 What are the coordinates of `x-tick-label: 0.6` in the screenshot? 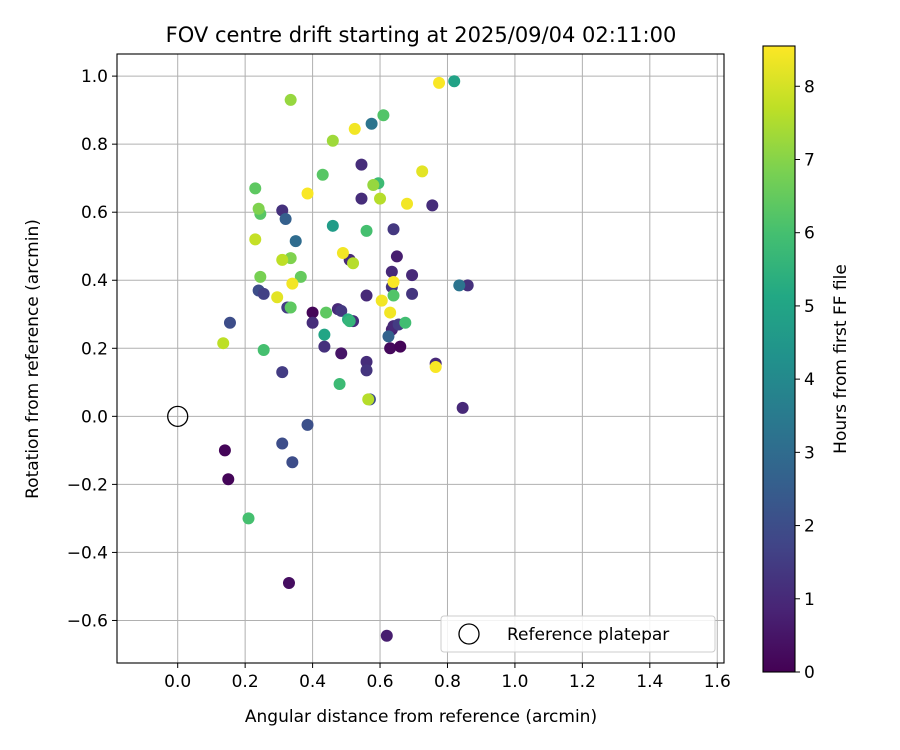 It's located at (380, 682).